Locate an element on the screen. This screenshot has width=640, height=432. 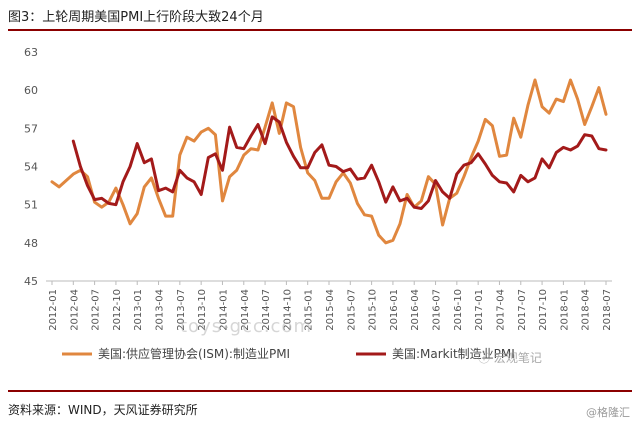
x-tick-label: 2017-10 is located at coordinates (543, 310).